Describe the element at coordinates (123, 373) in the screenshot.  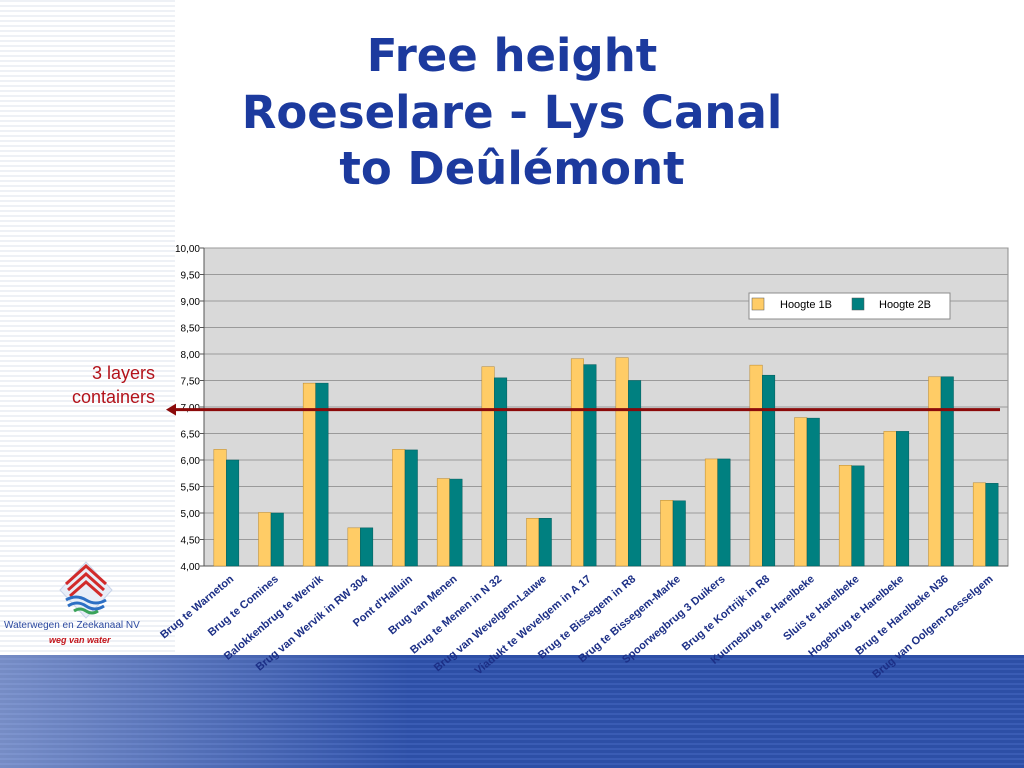
I see `annotation-line1: 3 layers` at that location.